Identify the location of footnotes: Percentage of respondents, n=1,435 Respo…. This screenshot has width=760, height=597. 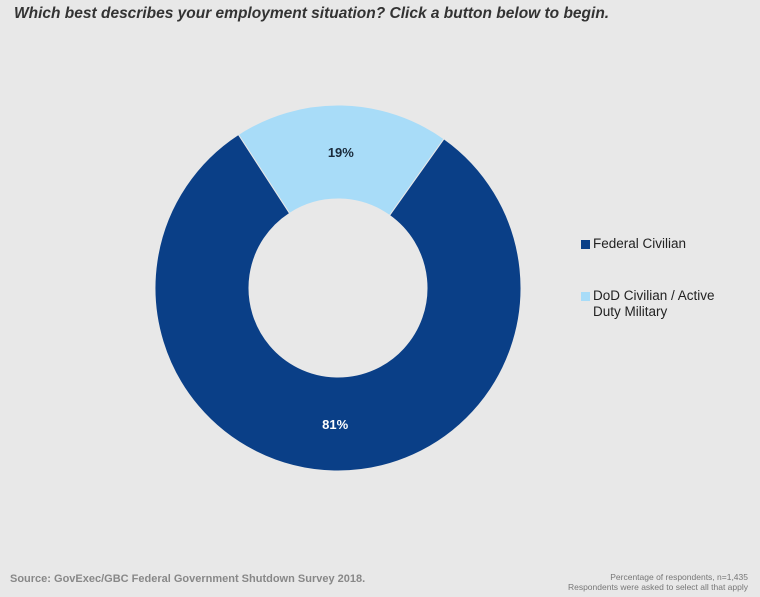
(658, 582).